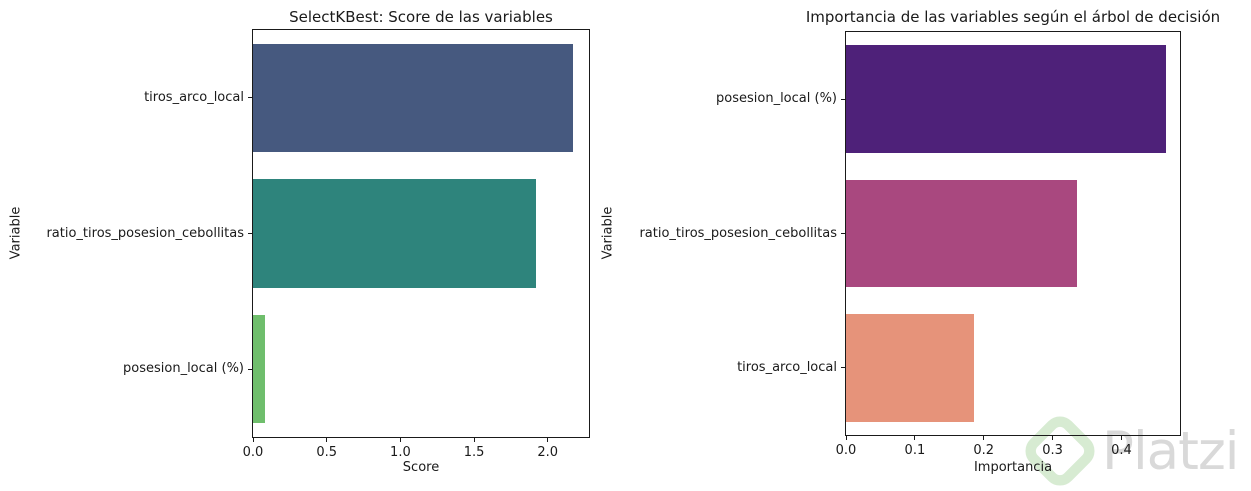 Image resolution: width=1251 pixels, height=491 pixels. Describe the element at coordinates (1121, 450) in the screenshot. I see `x-tick-label: 0.4` at that location.